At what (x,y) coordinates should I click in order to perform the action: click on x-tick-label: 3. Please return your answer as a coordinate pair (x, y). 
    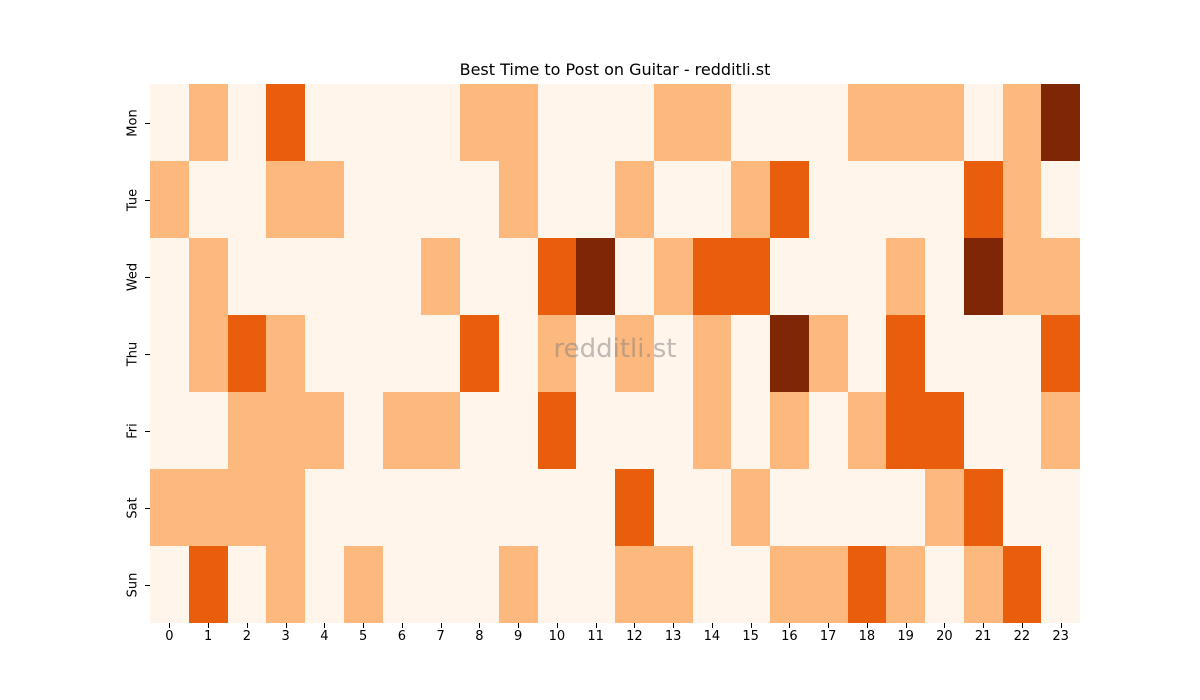
    Looking at the image, I should click on (285, 636).